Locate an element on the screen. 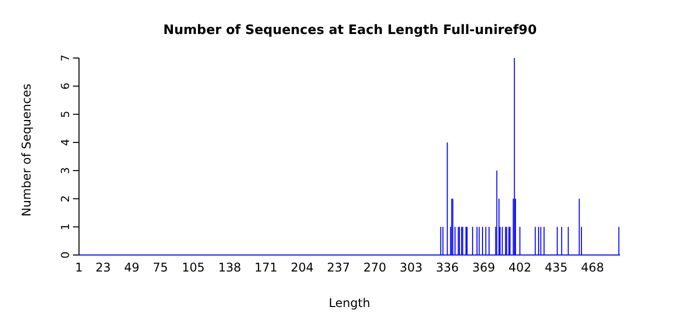 The height and width of the screenshot is (315, 700). x-tick-label: 49 is located at coordinates (132, 267).